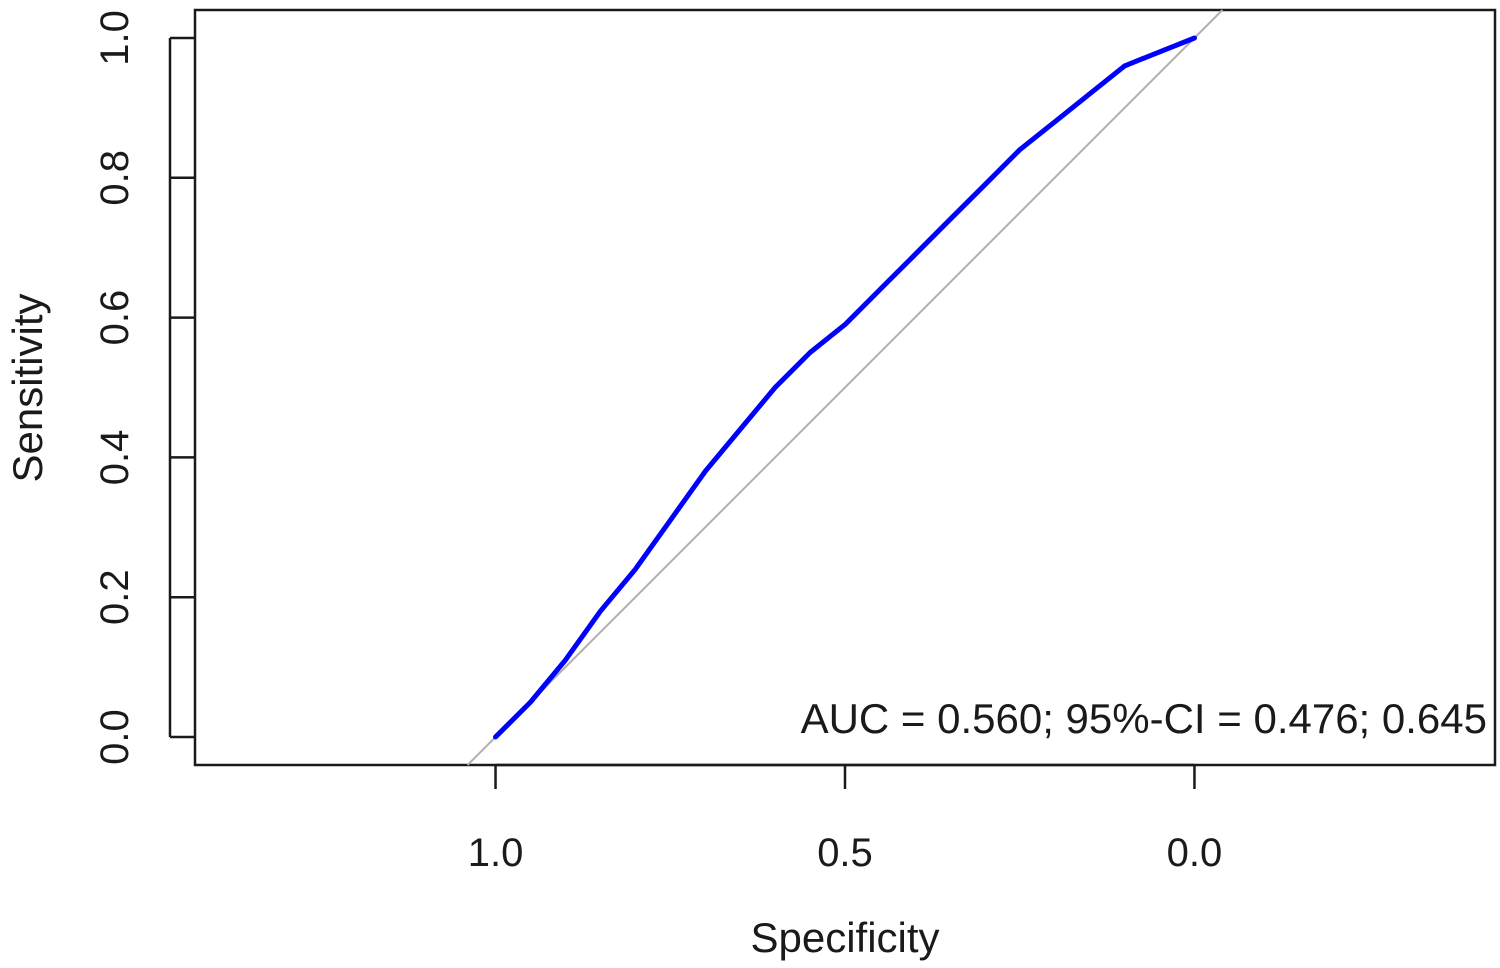 This screenshot has width=1500, height=968. I want to click on x-tick-label: 0.5, so click(845, 853).